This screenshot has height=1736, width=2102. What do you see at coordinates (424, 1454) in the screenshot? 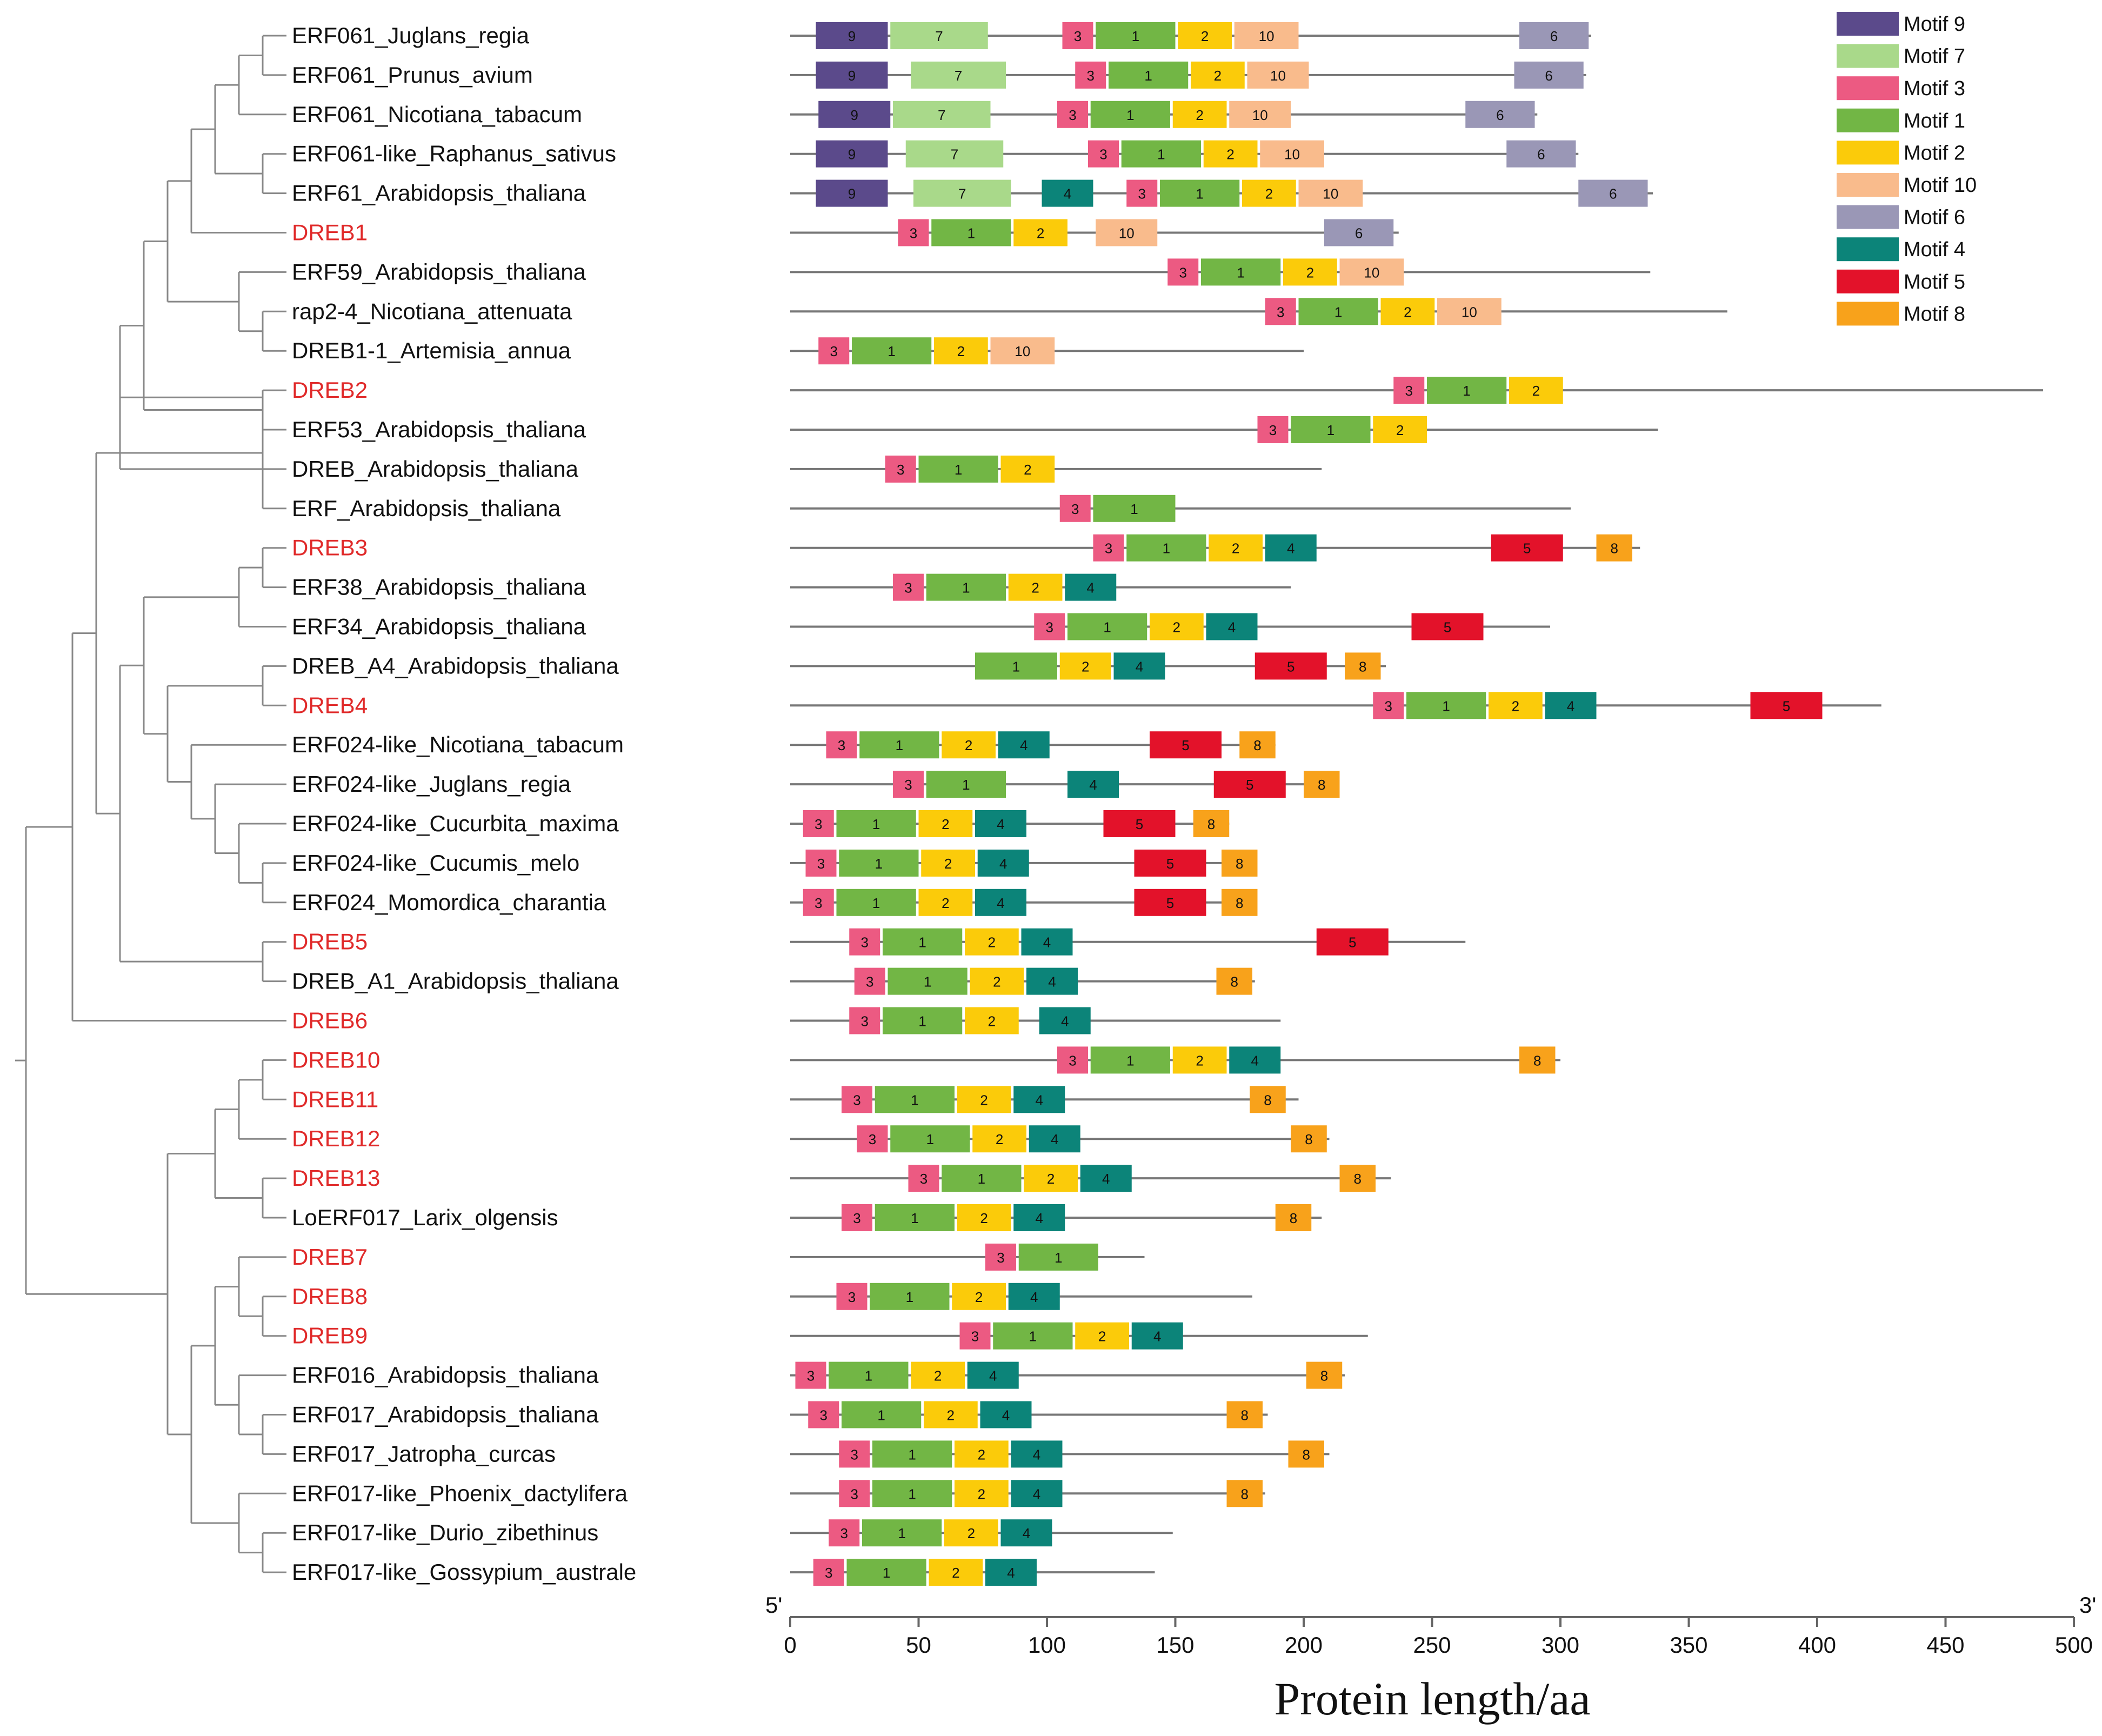
I see `sequence-label: ERF017_Jatropha_curcas` at bounding box center [424, 1454].